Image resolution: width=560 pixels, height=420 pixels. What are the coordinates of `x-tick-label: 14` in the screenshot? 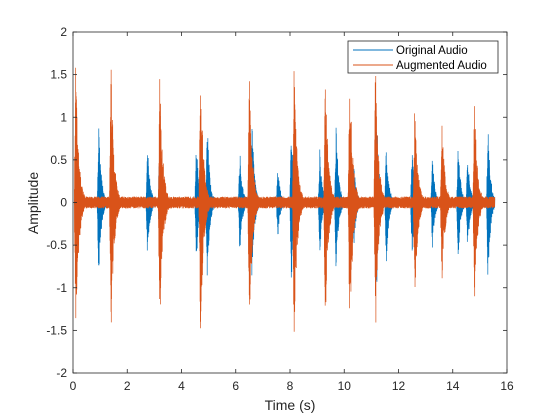 It's located at (453, 386).